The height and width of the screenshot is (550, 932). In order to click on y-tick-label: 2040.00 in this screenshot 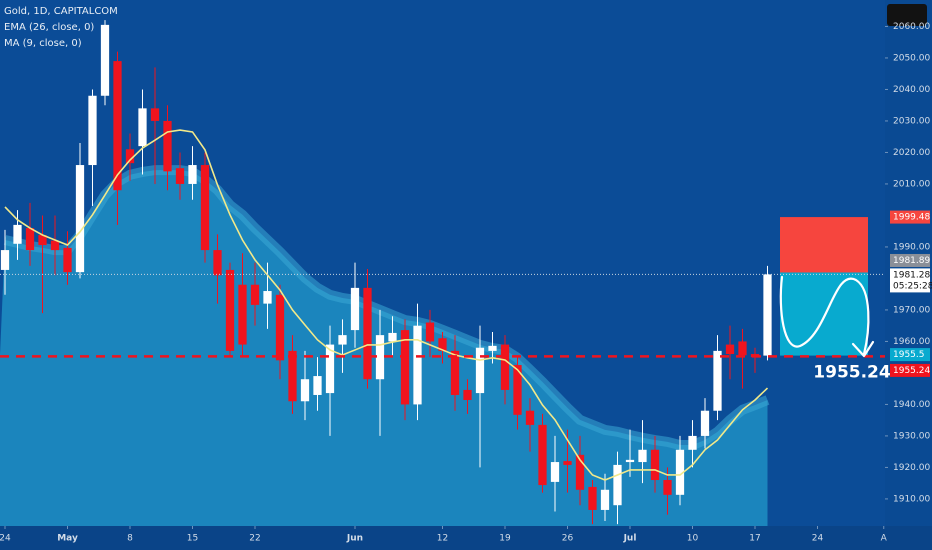, I will do `click(911, 90)`.